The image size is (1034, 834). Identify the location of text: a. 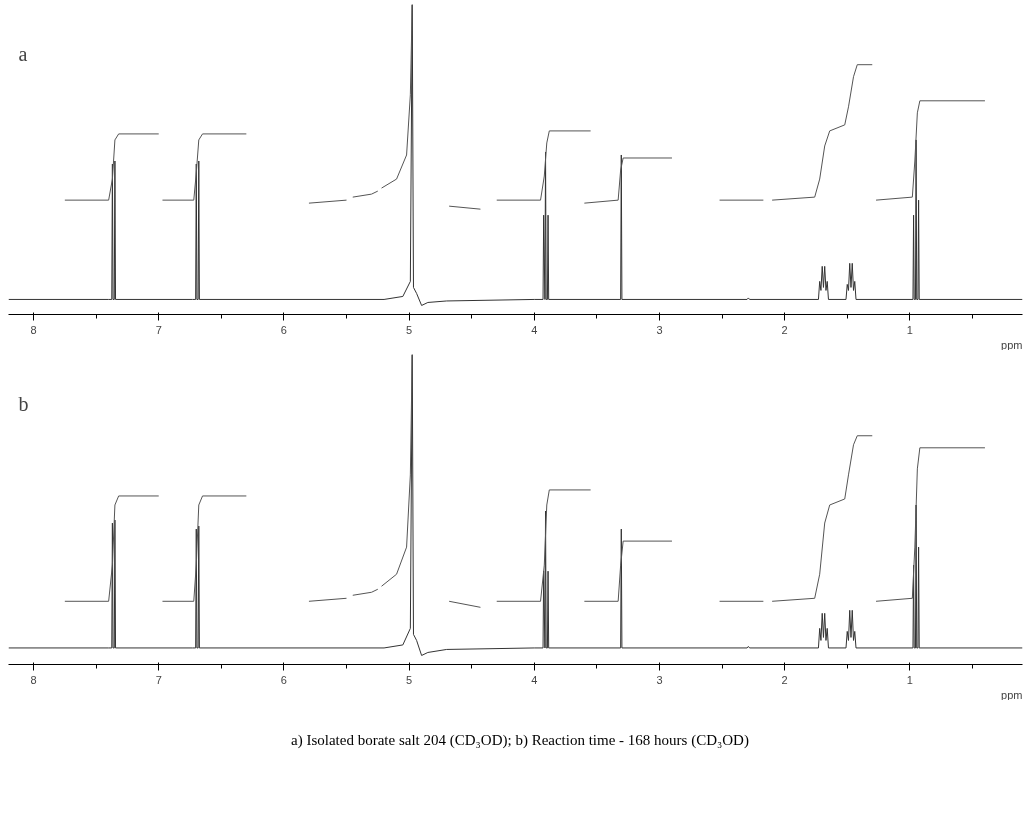
(23, 53).